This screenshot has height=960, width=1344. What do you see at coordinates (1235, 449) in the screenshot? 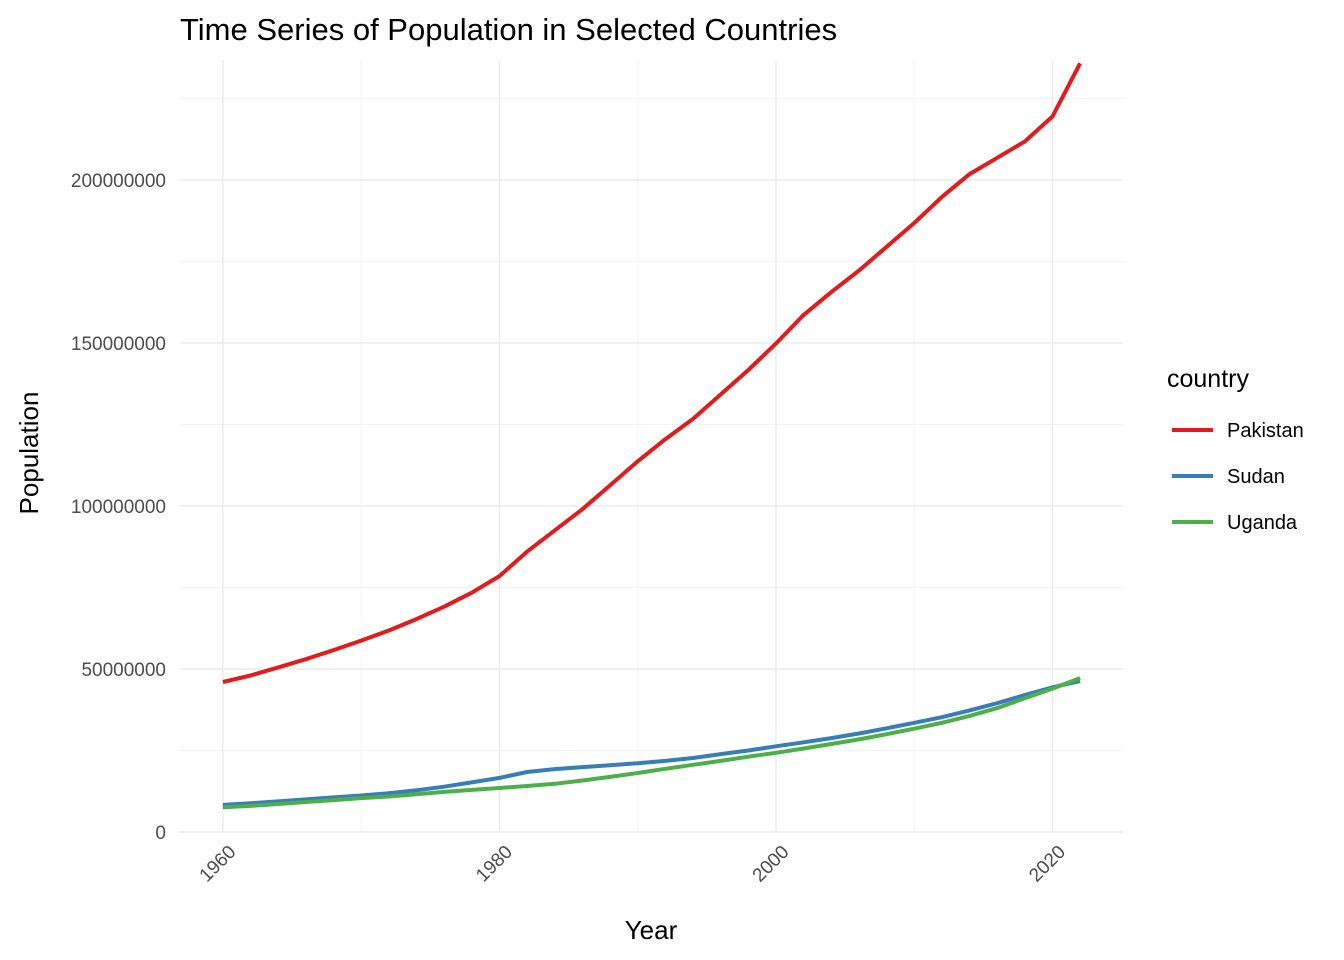
I see `legend: country Pakistan Sudan Uganda` at bounding box center [1235, 449].